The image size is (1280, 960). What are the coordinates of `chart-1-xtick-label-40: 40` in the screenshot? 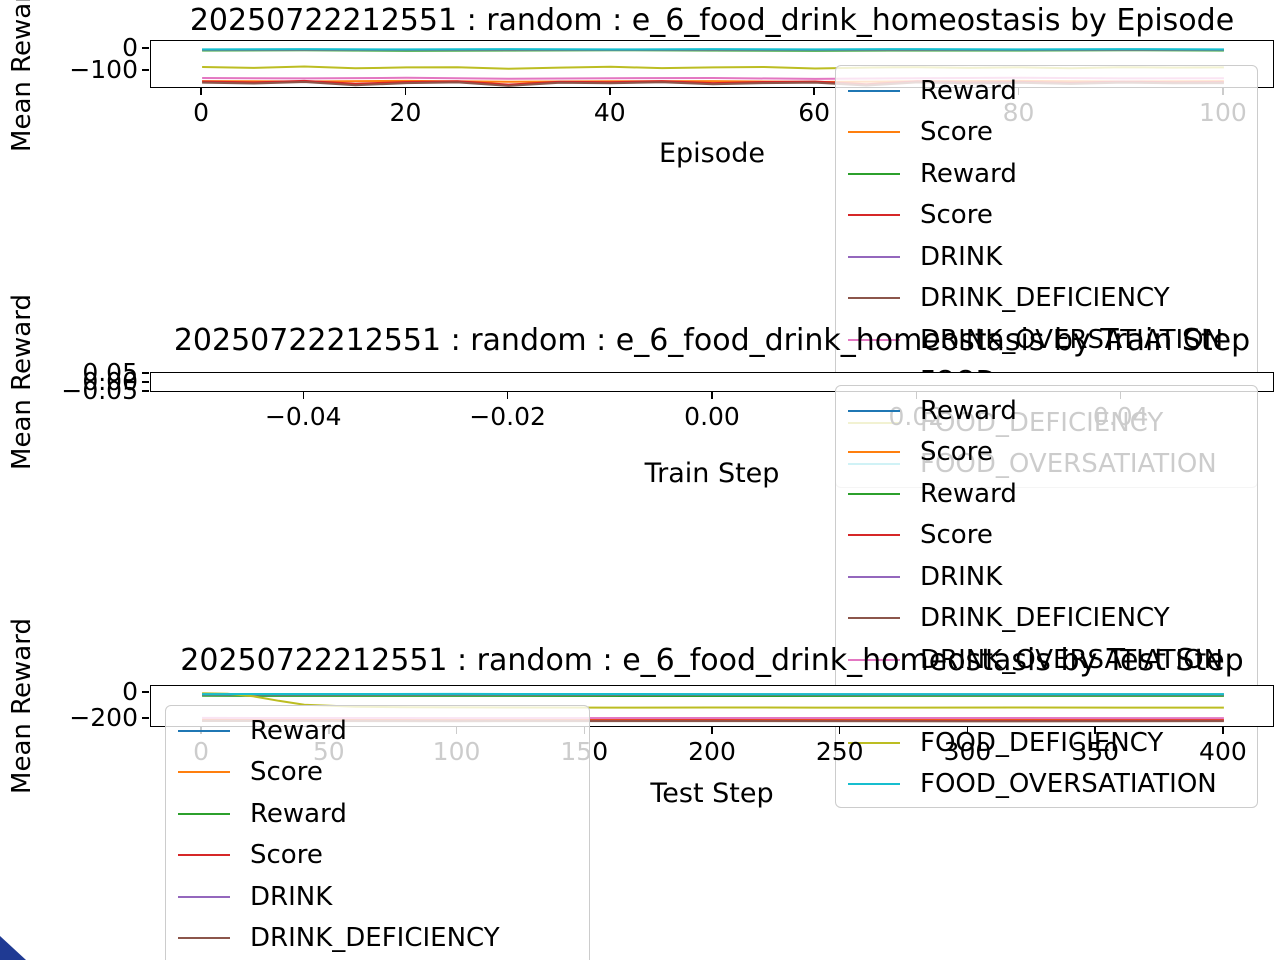 It's located at (609, 112).